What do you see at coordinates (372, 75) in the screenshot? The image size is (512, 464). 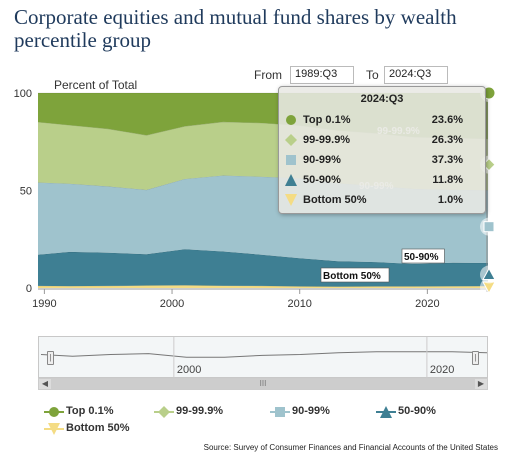 I see `to-label: To` at bounding box center [372, 75].